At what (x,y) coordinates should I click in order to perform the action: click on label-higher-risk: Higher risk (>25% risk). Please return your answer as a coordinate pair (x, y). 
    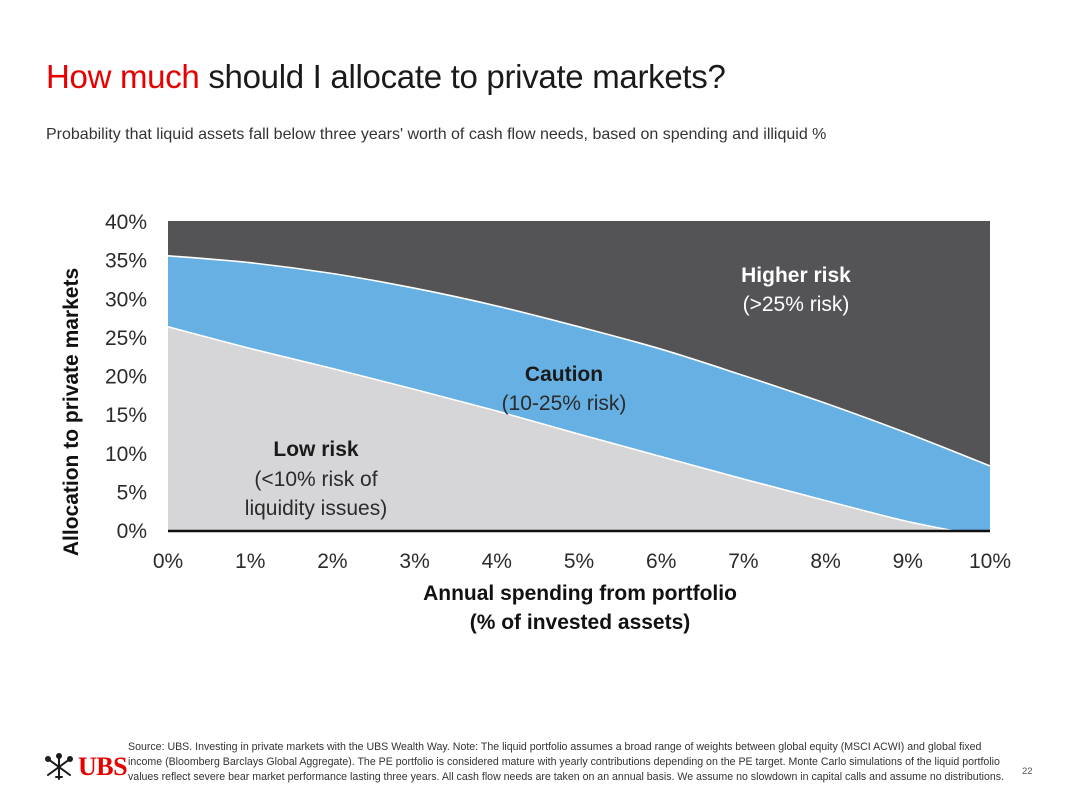
    Looking at the image, I should click on (796, 290).